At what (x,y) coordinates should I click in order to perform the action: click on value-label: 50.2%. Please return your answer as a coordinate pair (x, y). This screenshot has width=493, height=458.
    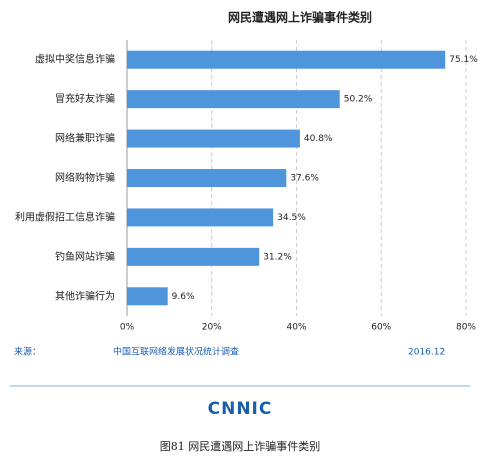
    Looking at the image, I should click on (358, 100).